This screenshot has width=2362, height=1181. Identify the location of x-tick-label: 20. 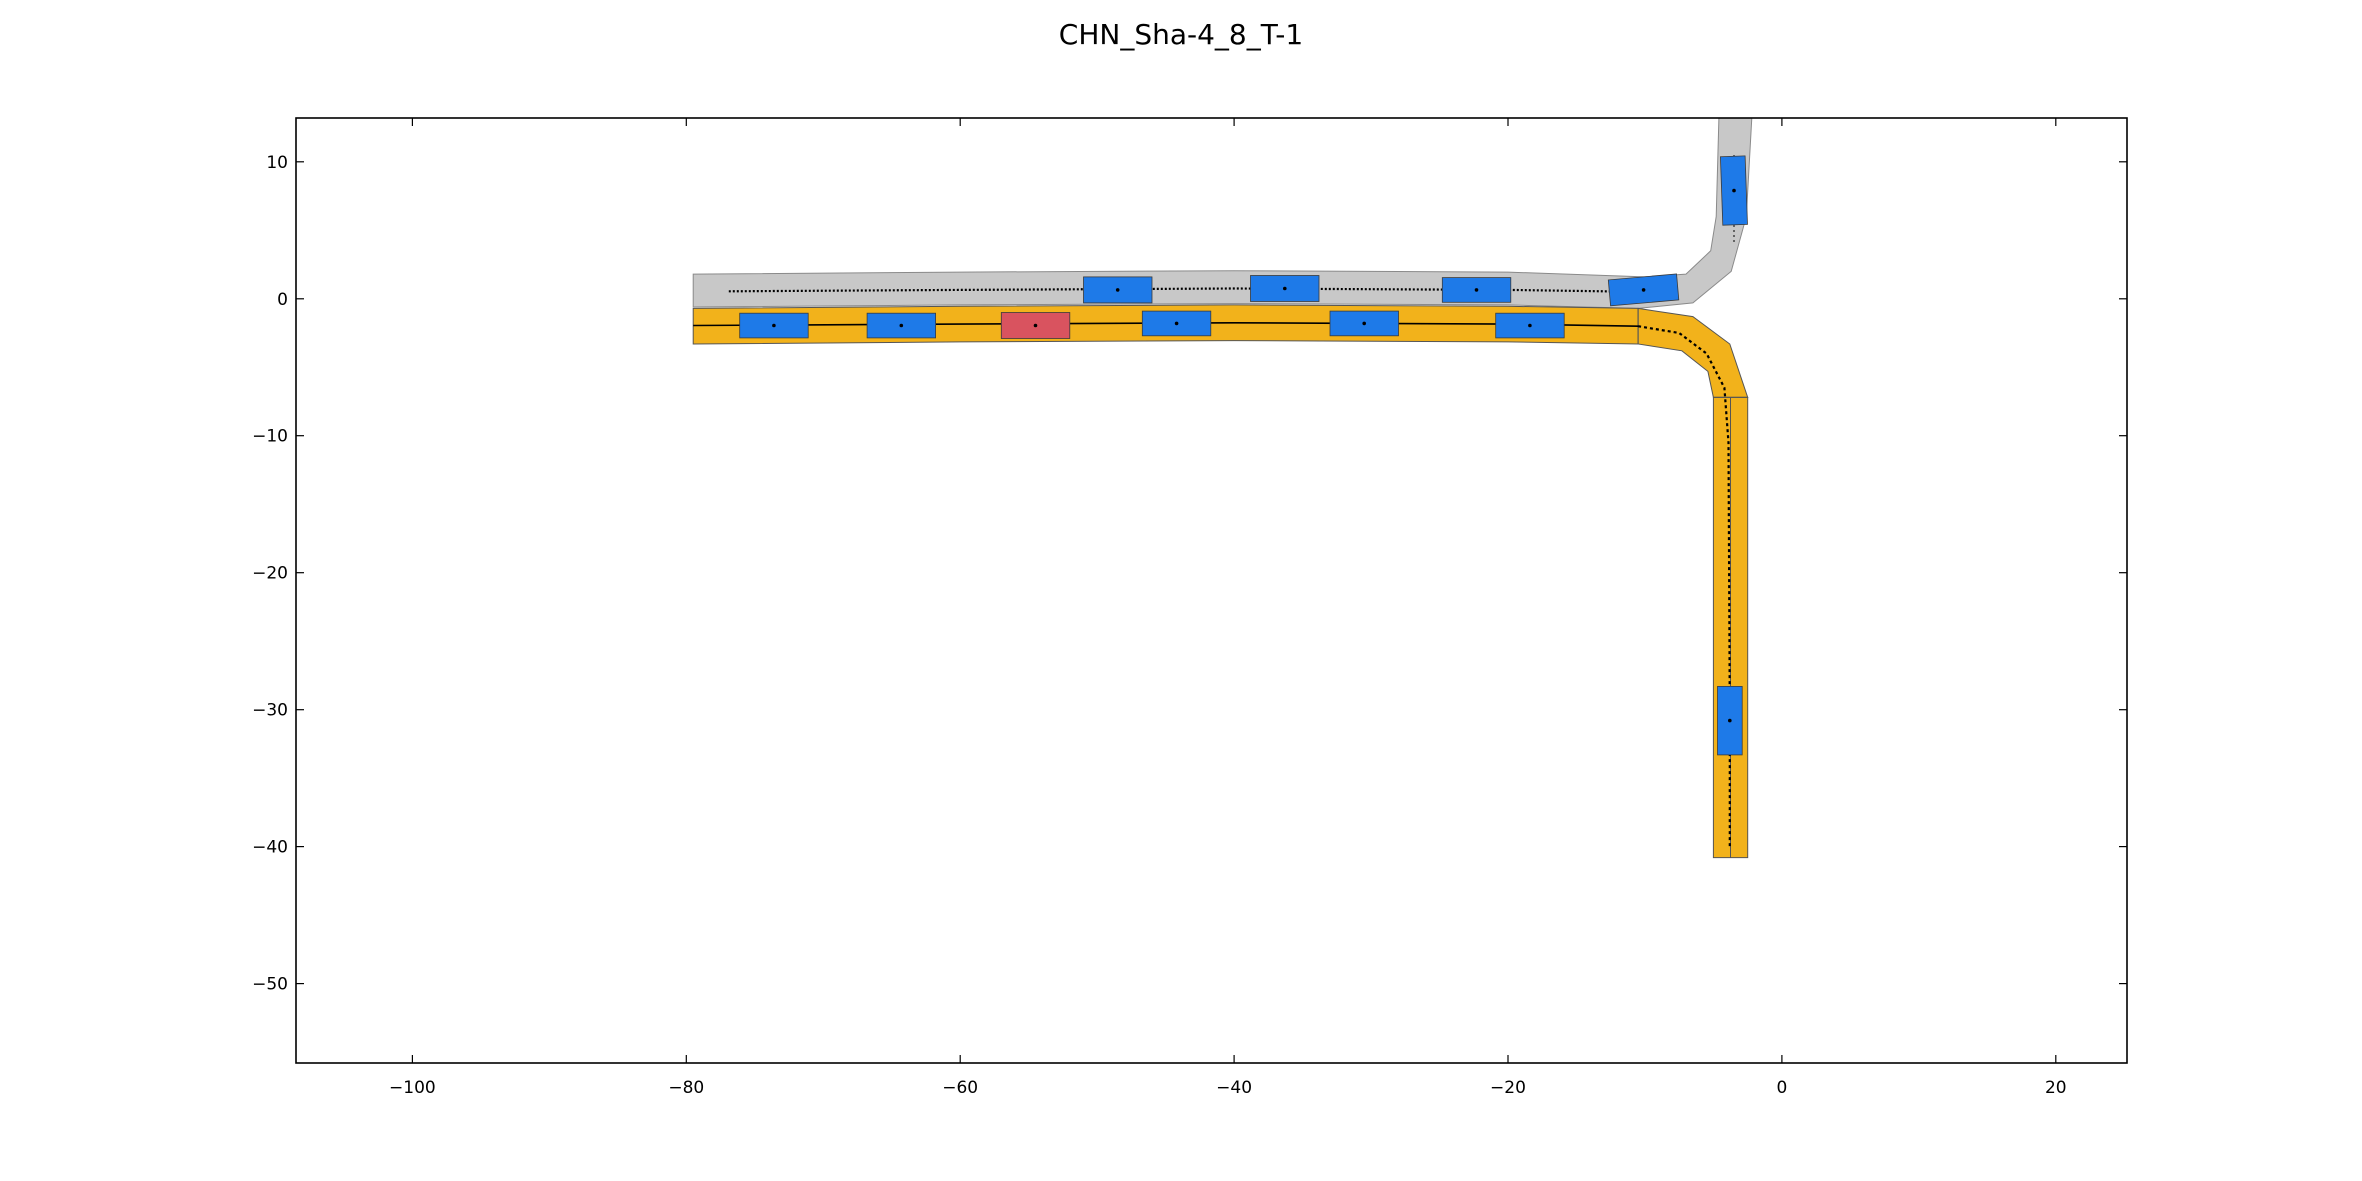
(2056, 1088).